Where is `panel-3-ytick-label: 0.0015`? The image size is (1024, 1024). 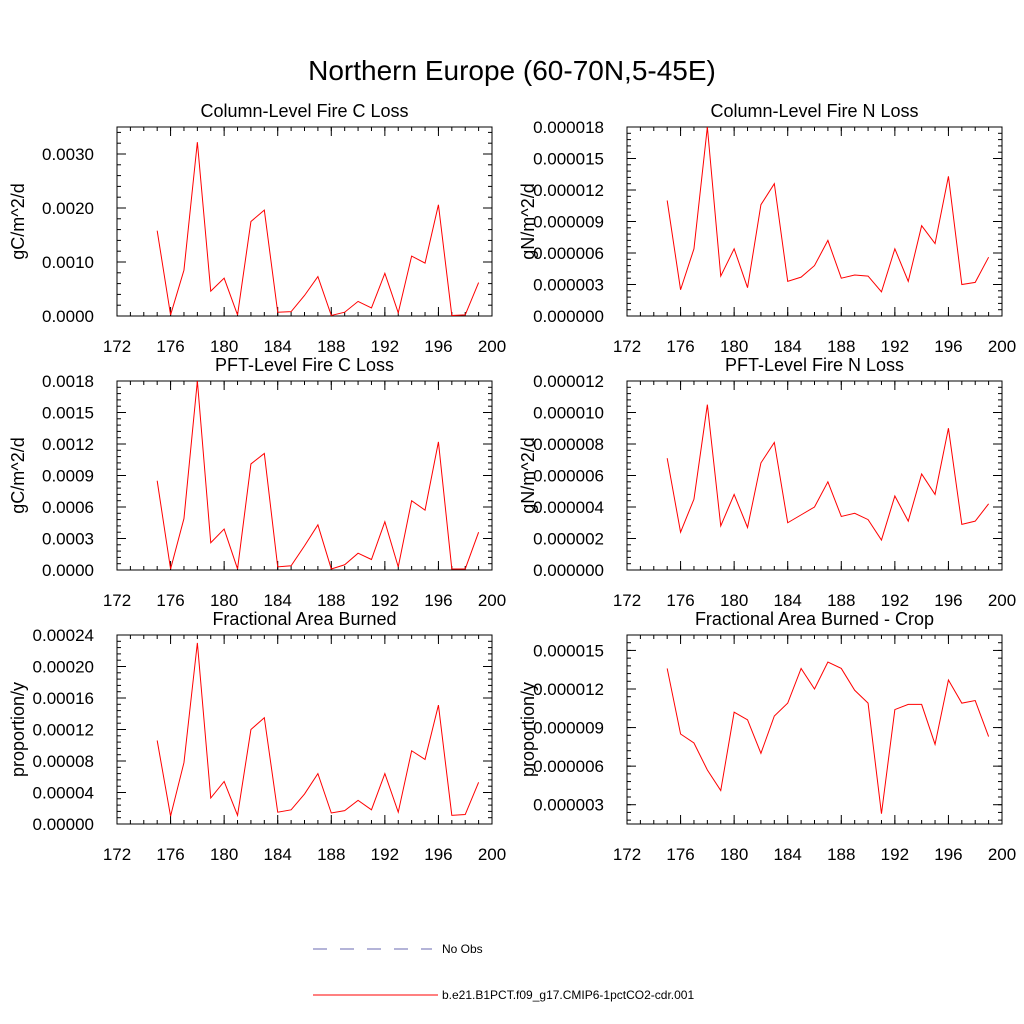
panel-3-ytick-label: 0.0015 is located at coordinates (68, 413).